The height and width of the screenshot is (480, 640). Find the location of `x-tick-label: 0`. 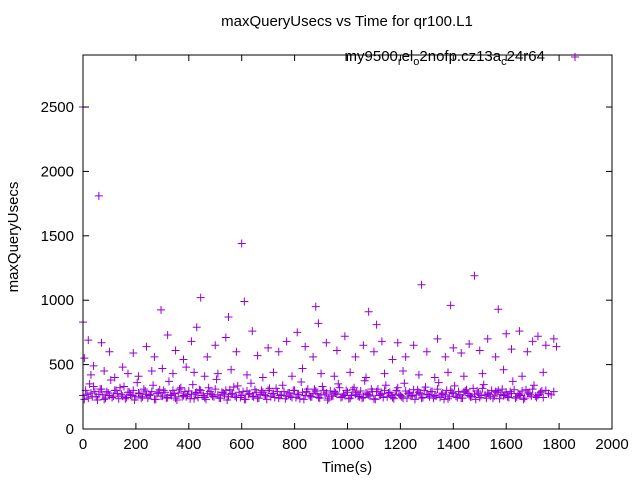

x-tick-label: 0 is located at coordinates (83, 444).